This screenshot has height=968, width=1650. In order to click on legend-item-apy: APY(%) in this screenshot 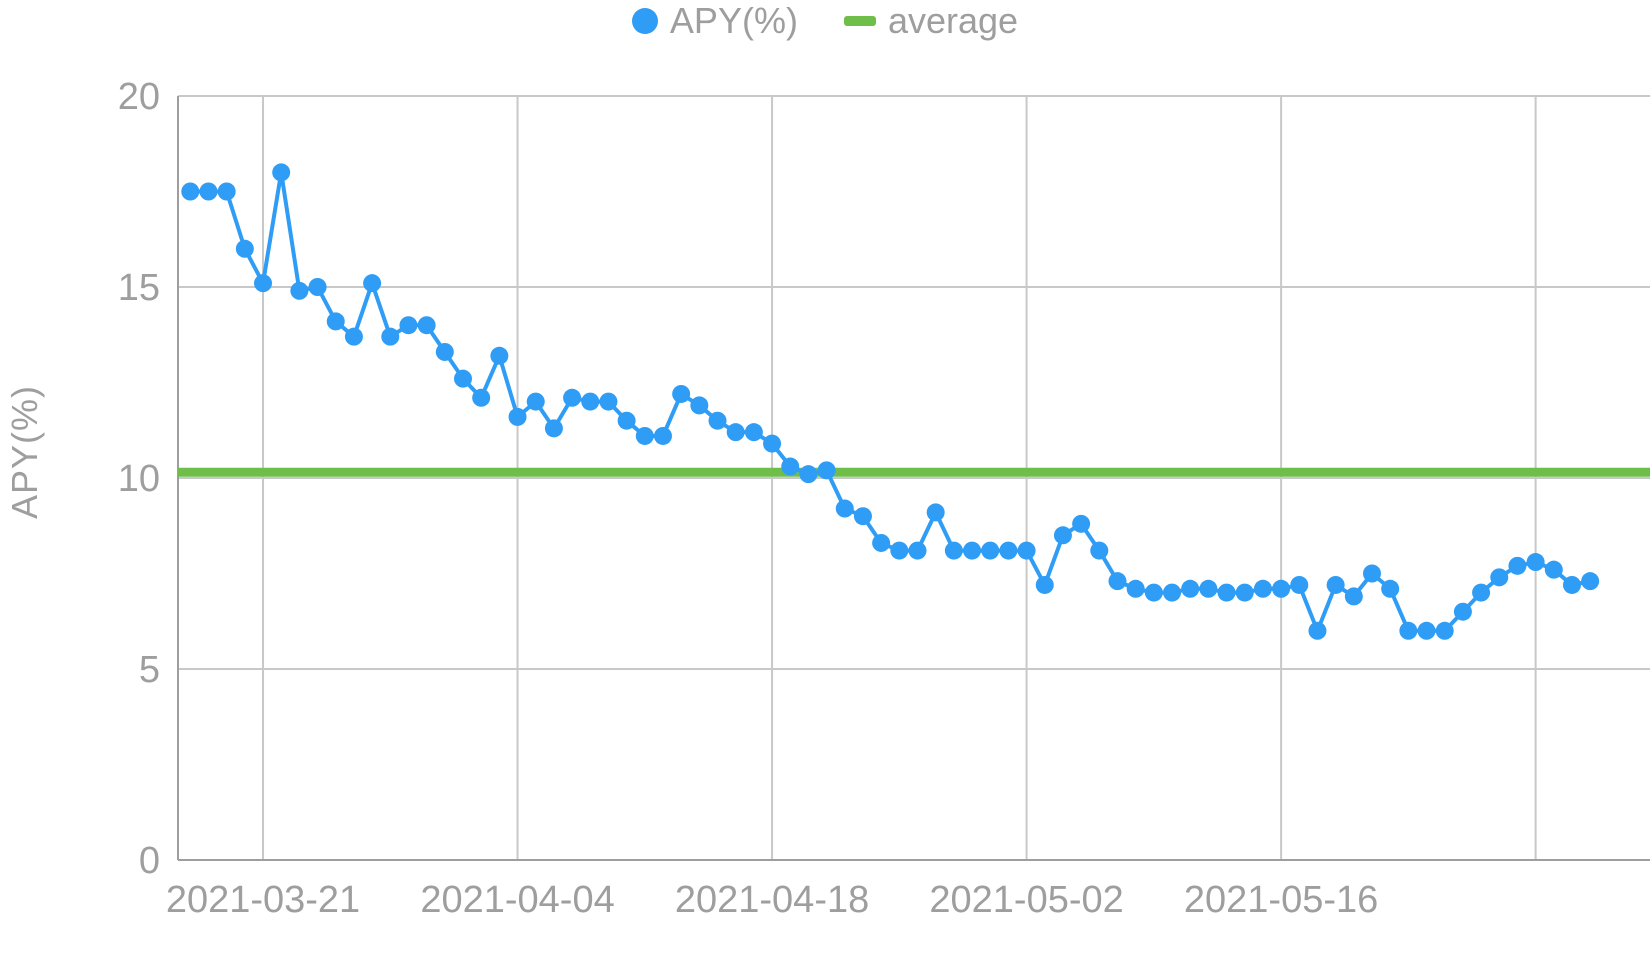, I will do `click(714, 20)`.